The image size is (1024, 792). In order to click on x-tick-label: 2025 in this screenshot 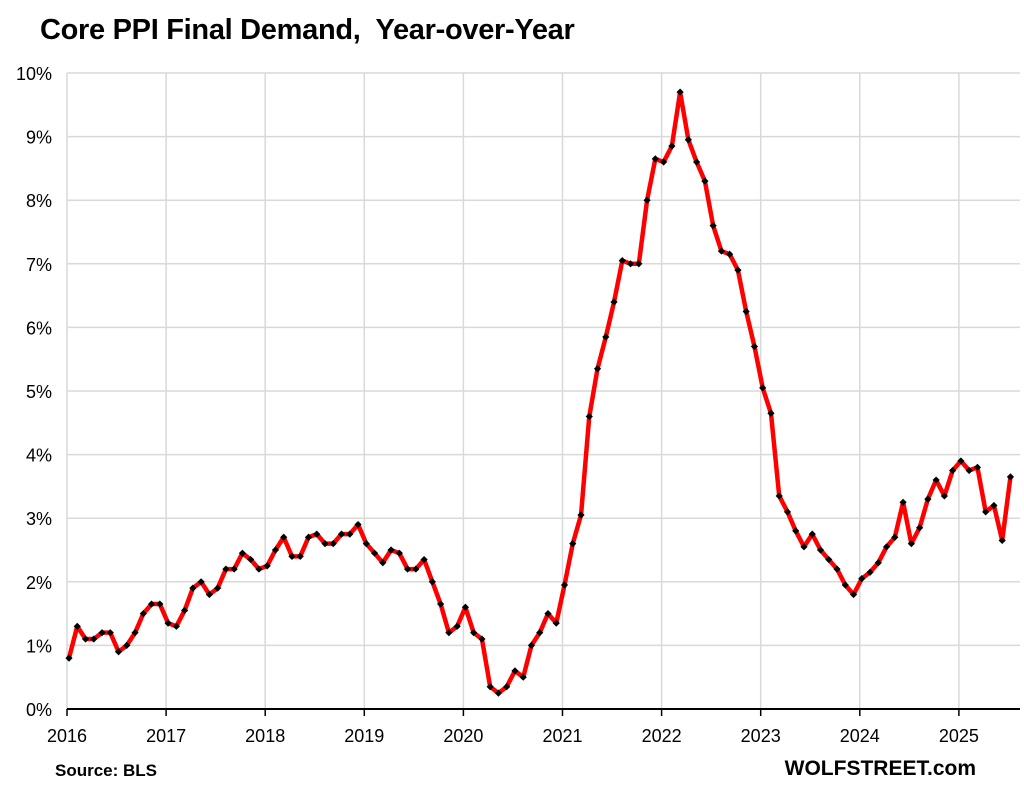, I will do `click(959, 736)`.